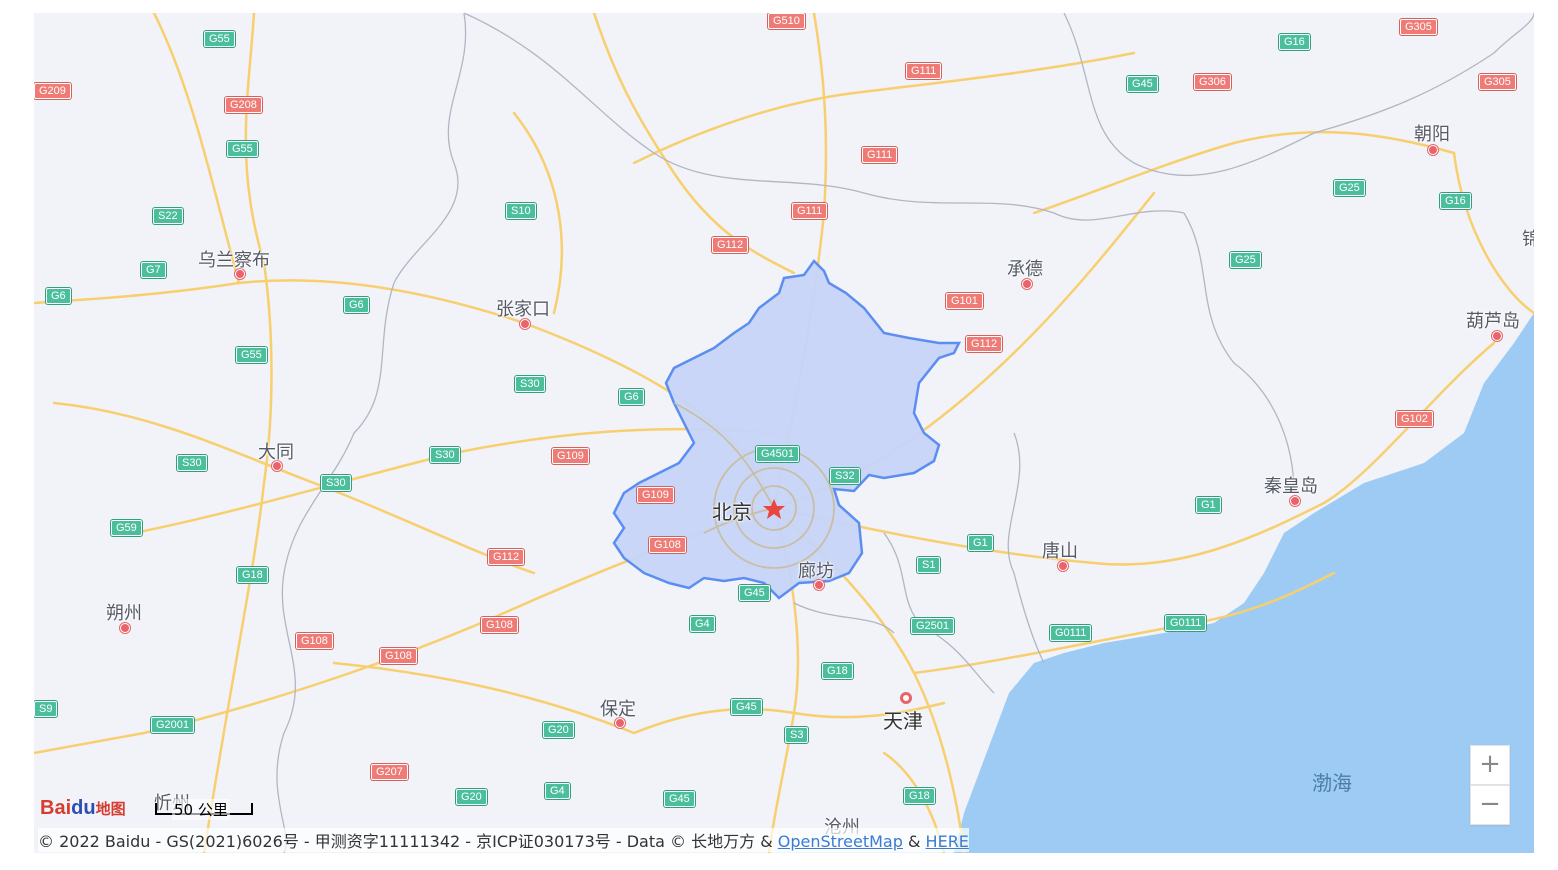 This screenshot has height=870, width=1558. Describe the element at coordinates (1493, 321) in the screenshot. I see `city-label-huludao: 葫芦岛` at that location.